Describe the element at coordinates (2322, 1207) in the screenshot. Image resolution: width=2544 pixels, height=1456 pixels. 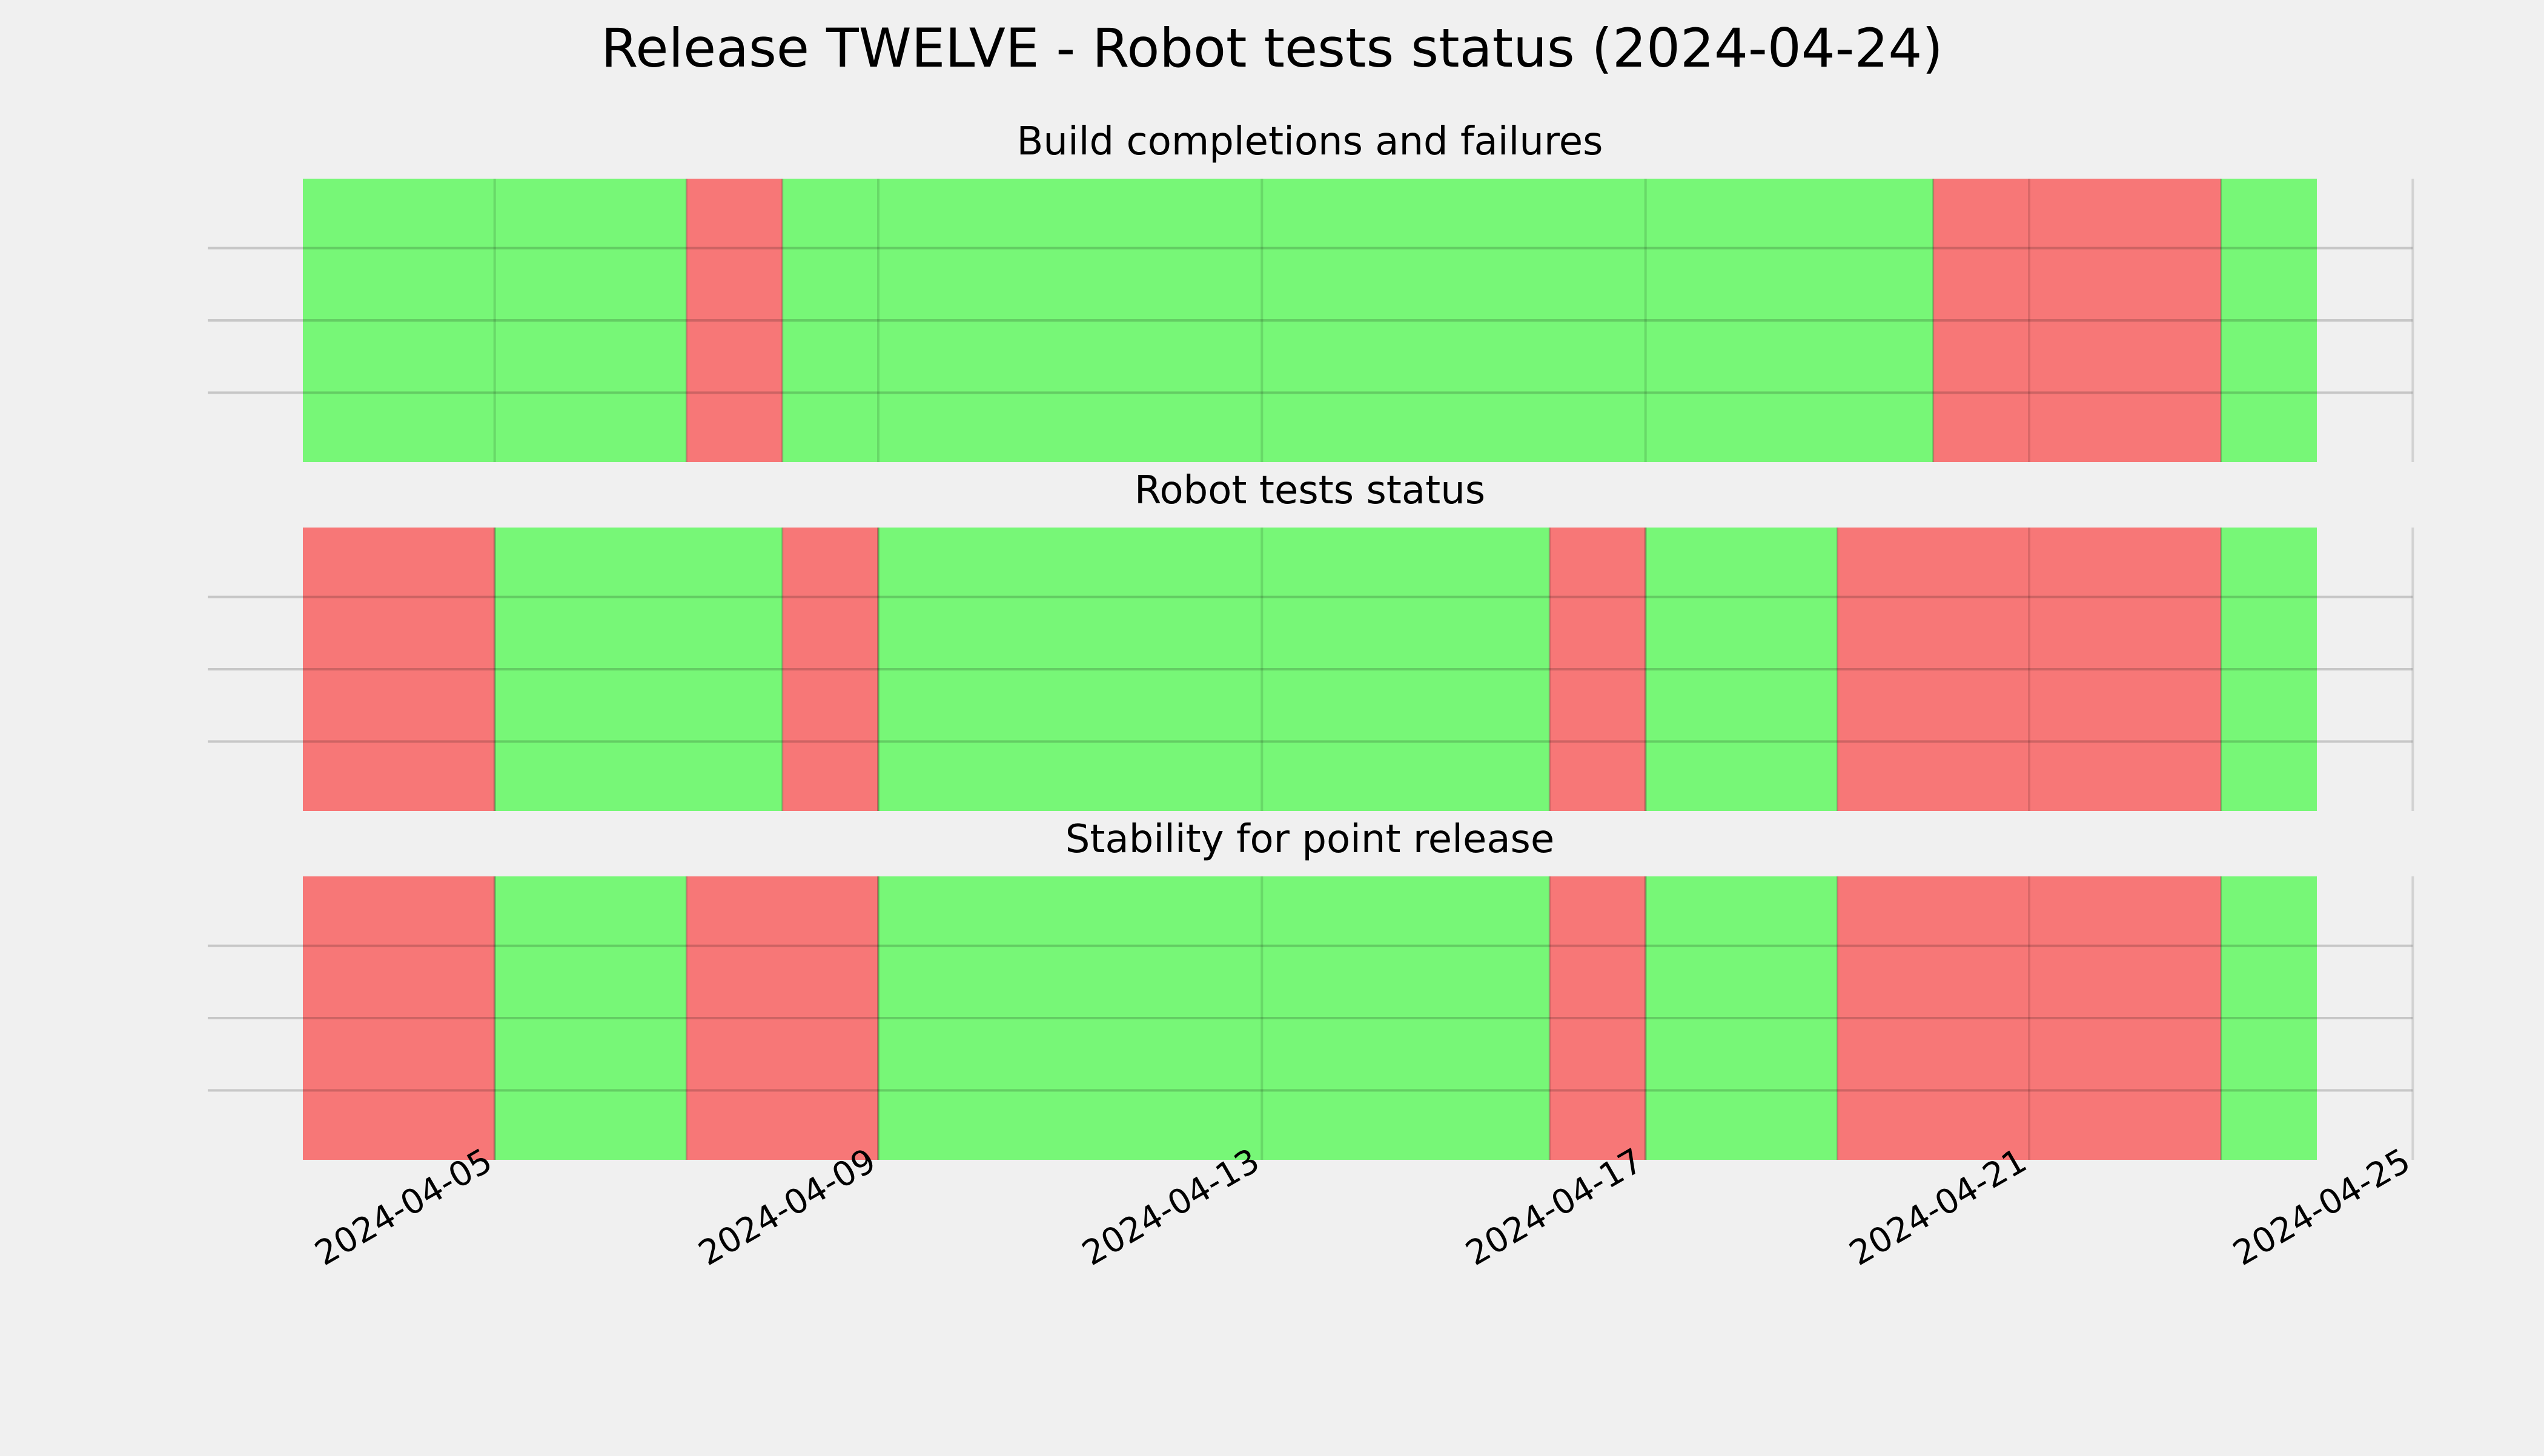
I see `x-tick-label: 2024-04-25` at that location.